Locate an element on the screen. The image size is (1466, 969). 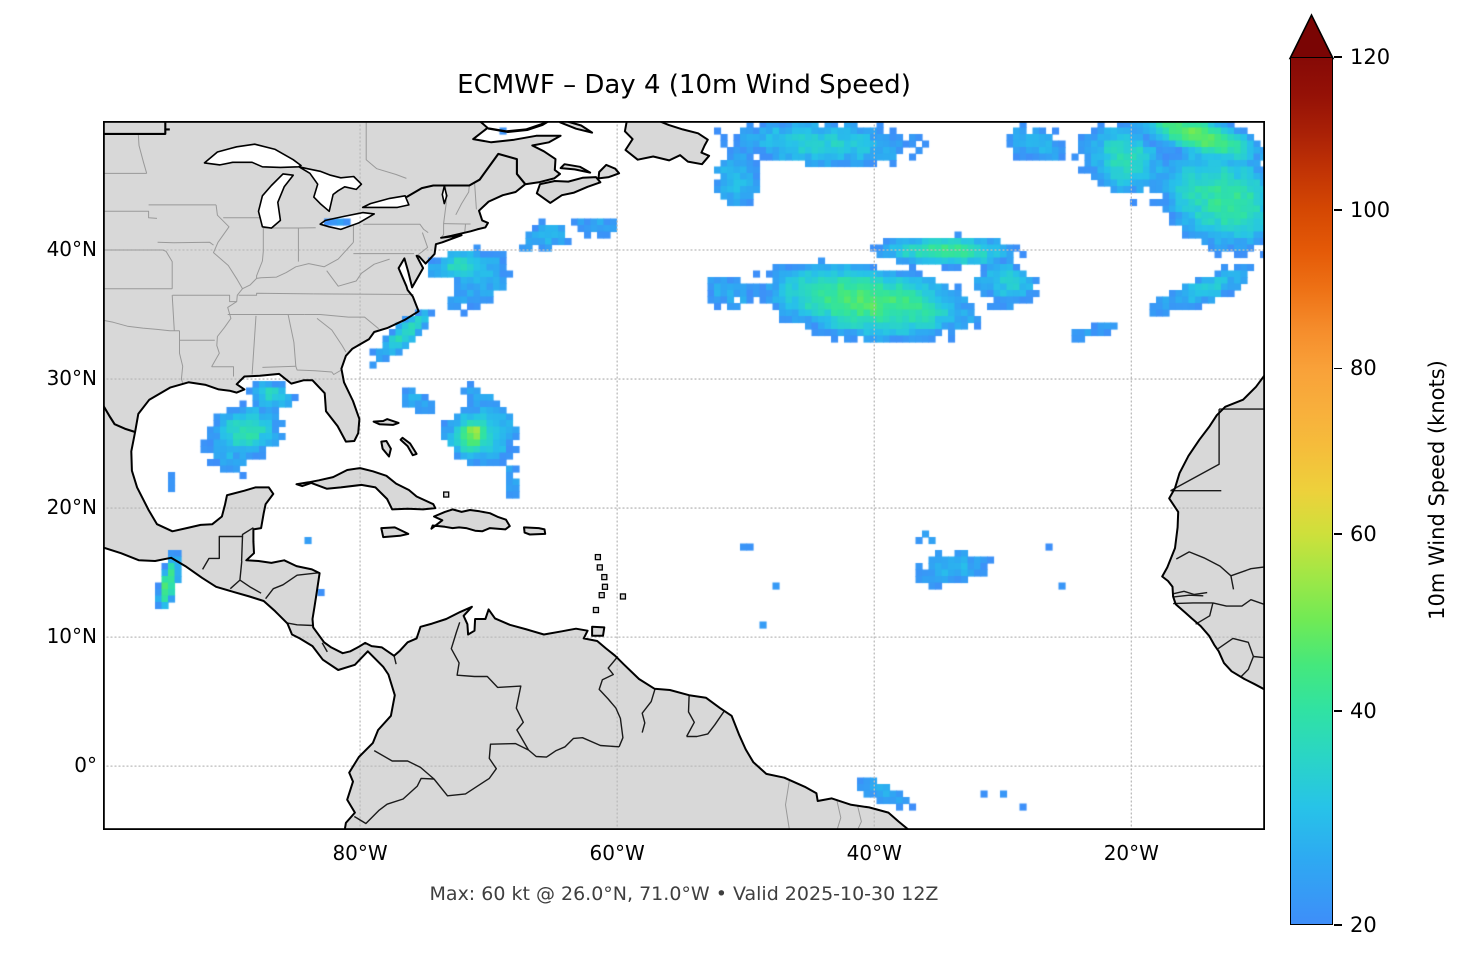
colorbar-tick-label: 20 is located at coordinates (1363, 925).